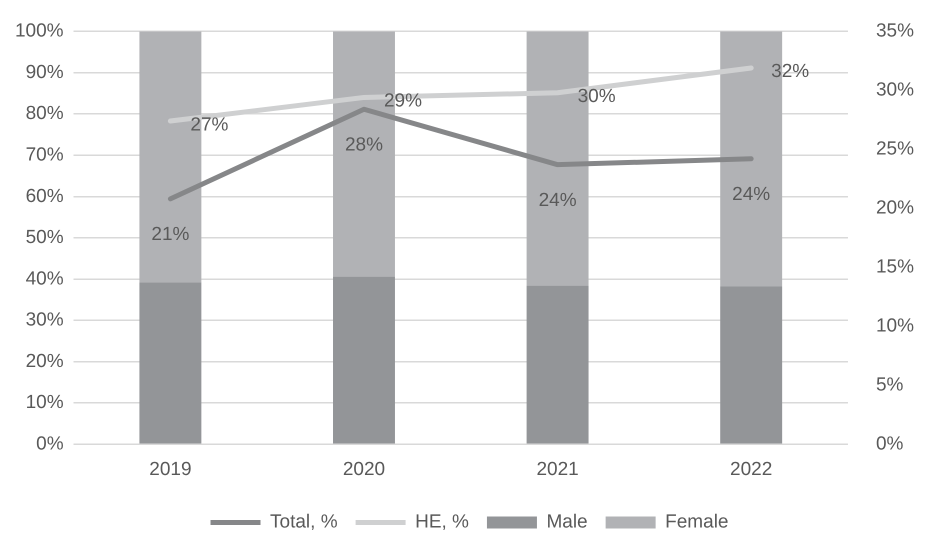 This screenshot has height=546, width=939. I want to click on y-tick-label: 0%, so click(50, 443).